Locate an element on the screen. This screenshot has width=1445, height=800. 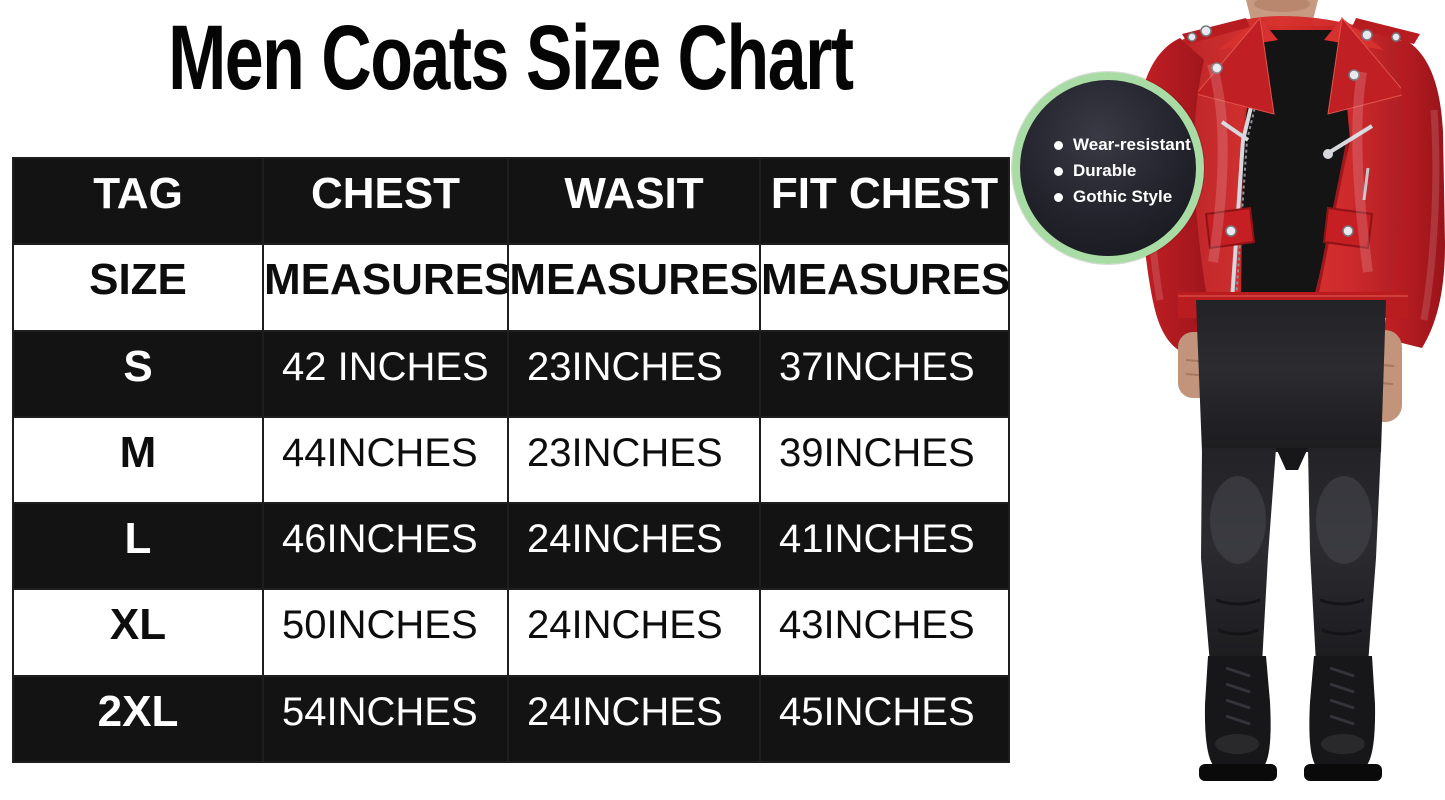
chest-measure-cell: 54INCHES is located at coordinates (385, 719).